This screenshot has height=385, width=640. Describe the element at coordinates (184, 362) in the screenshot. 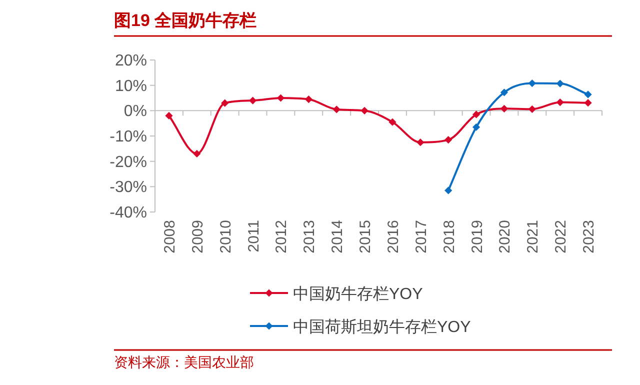

I see `text: 资料来源：美国农业部` at that location.